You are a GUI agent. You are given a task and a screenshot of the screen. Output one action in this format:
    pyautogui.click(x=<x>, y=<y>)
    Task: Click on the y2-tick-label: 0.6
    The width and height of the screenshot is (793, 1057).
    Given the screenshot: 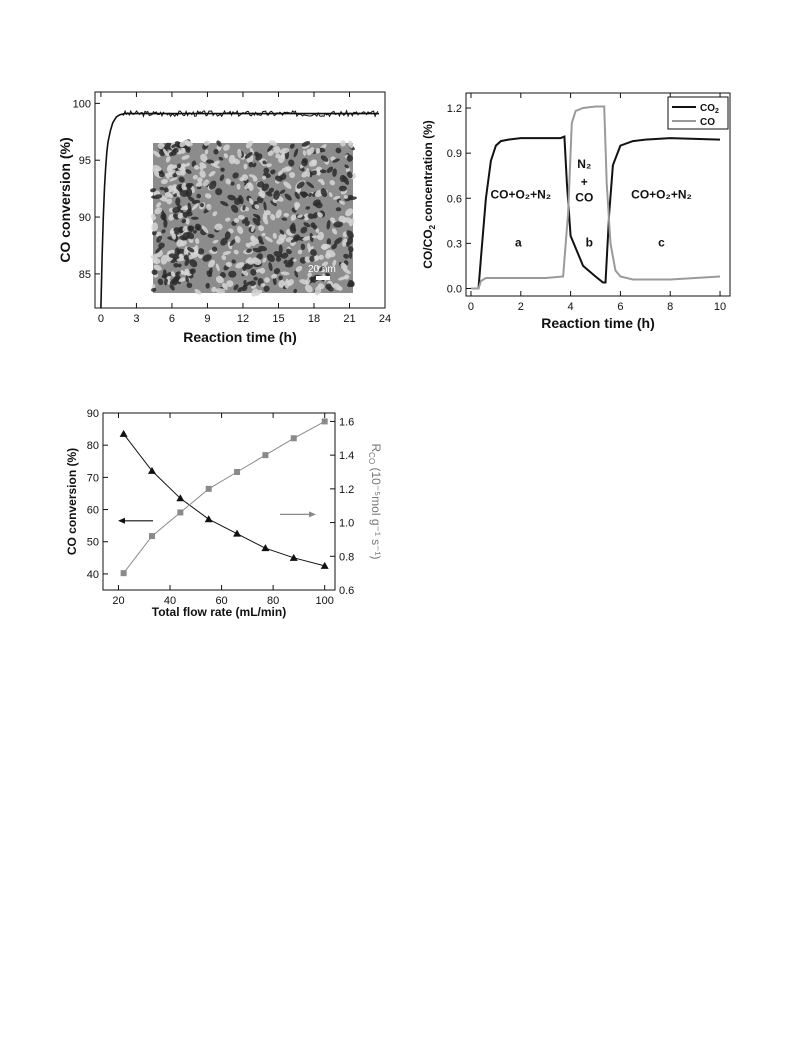 What is the action you would take?
    pyautogui.click(x=346, y=591)
    